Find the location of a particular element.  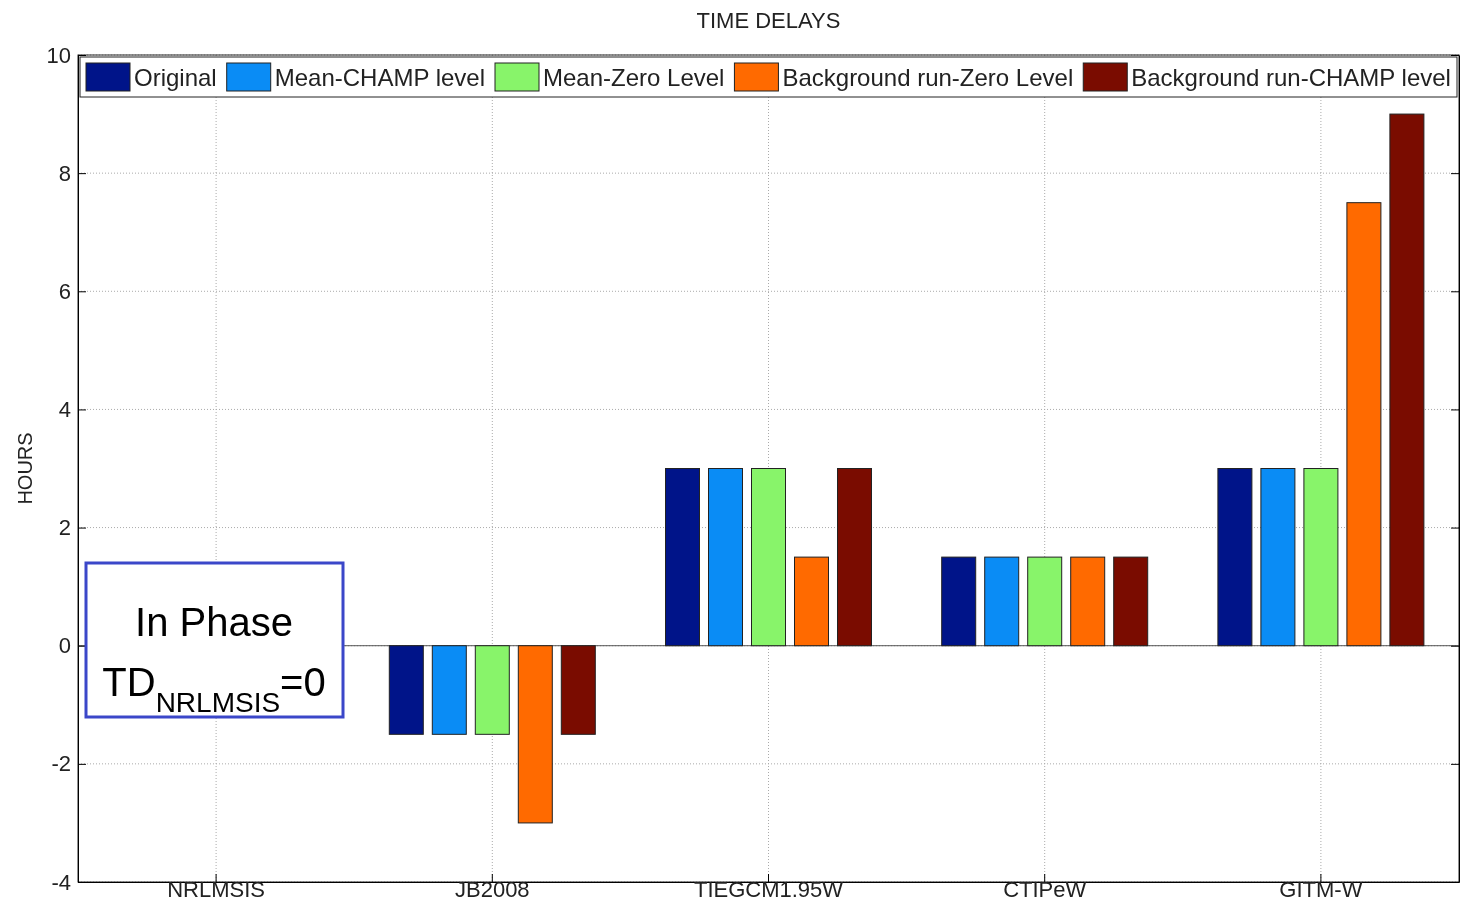

annotation: TD$_{NRLMSIS}$=0 is located at coordinates (214, 689).